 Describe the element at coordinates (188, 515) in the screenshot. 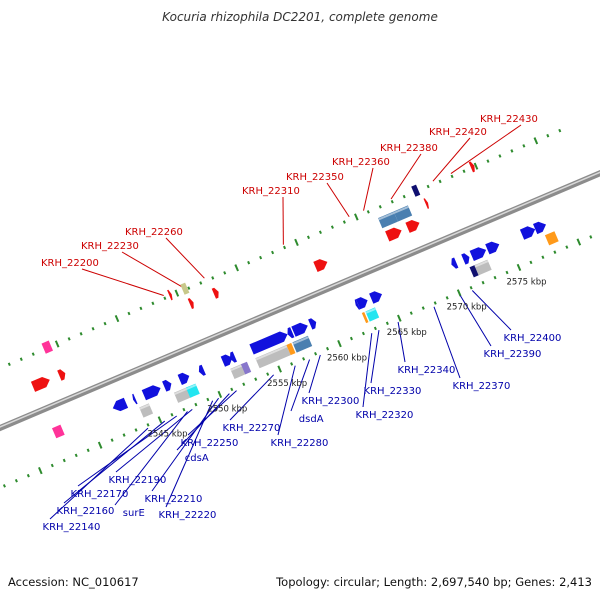

I see `gene-label-bottom: KRH_22220` at that location.